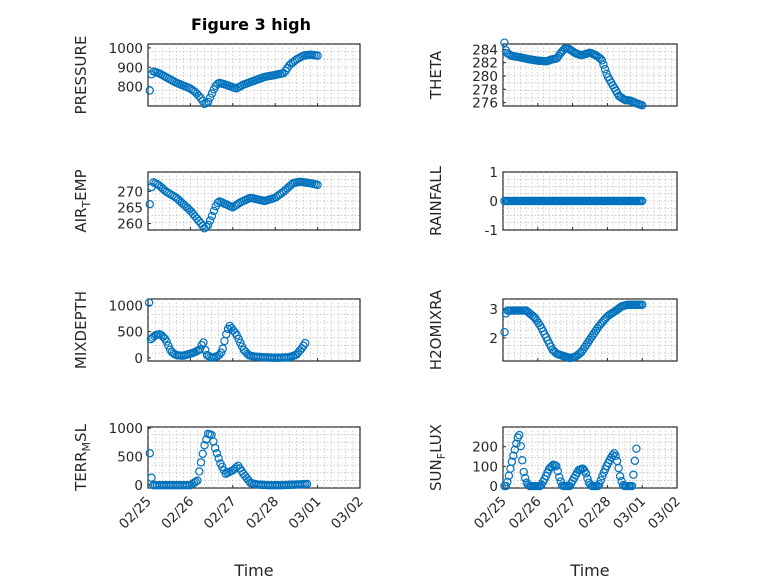  I want to click on y-tick-label: 1, so click(493, 173).